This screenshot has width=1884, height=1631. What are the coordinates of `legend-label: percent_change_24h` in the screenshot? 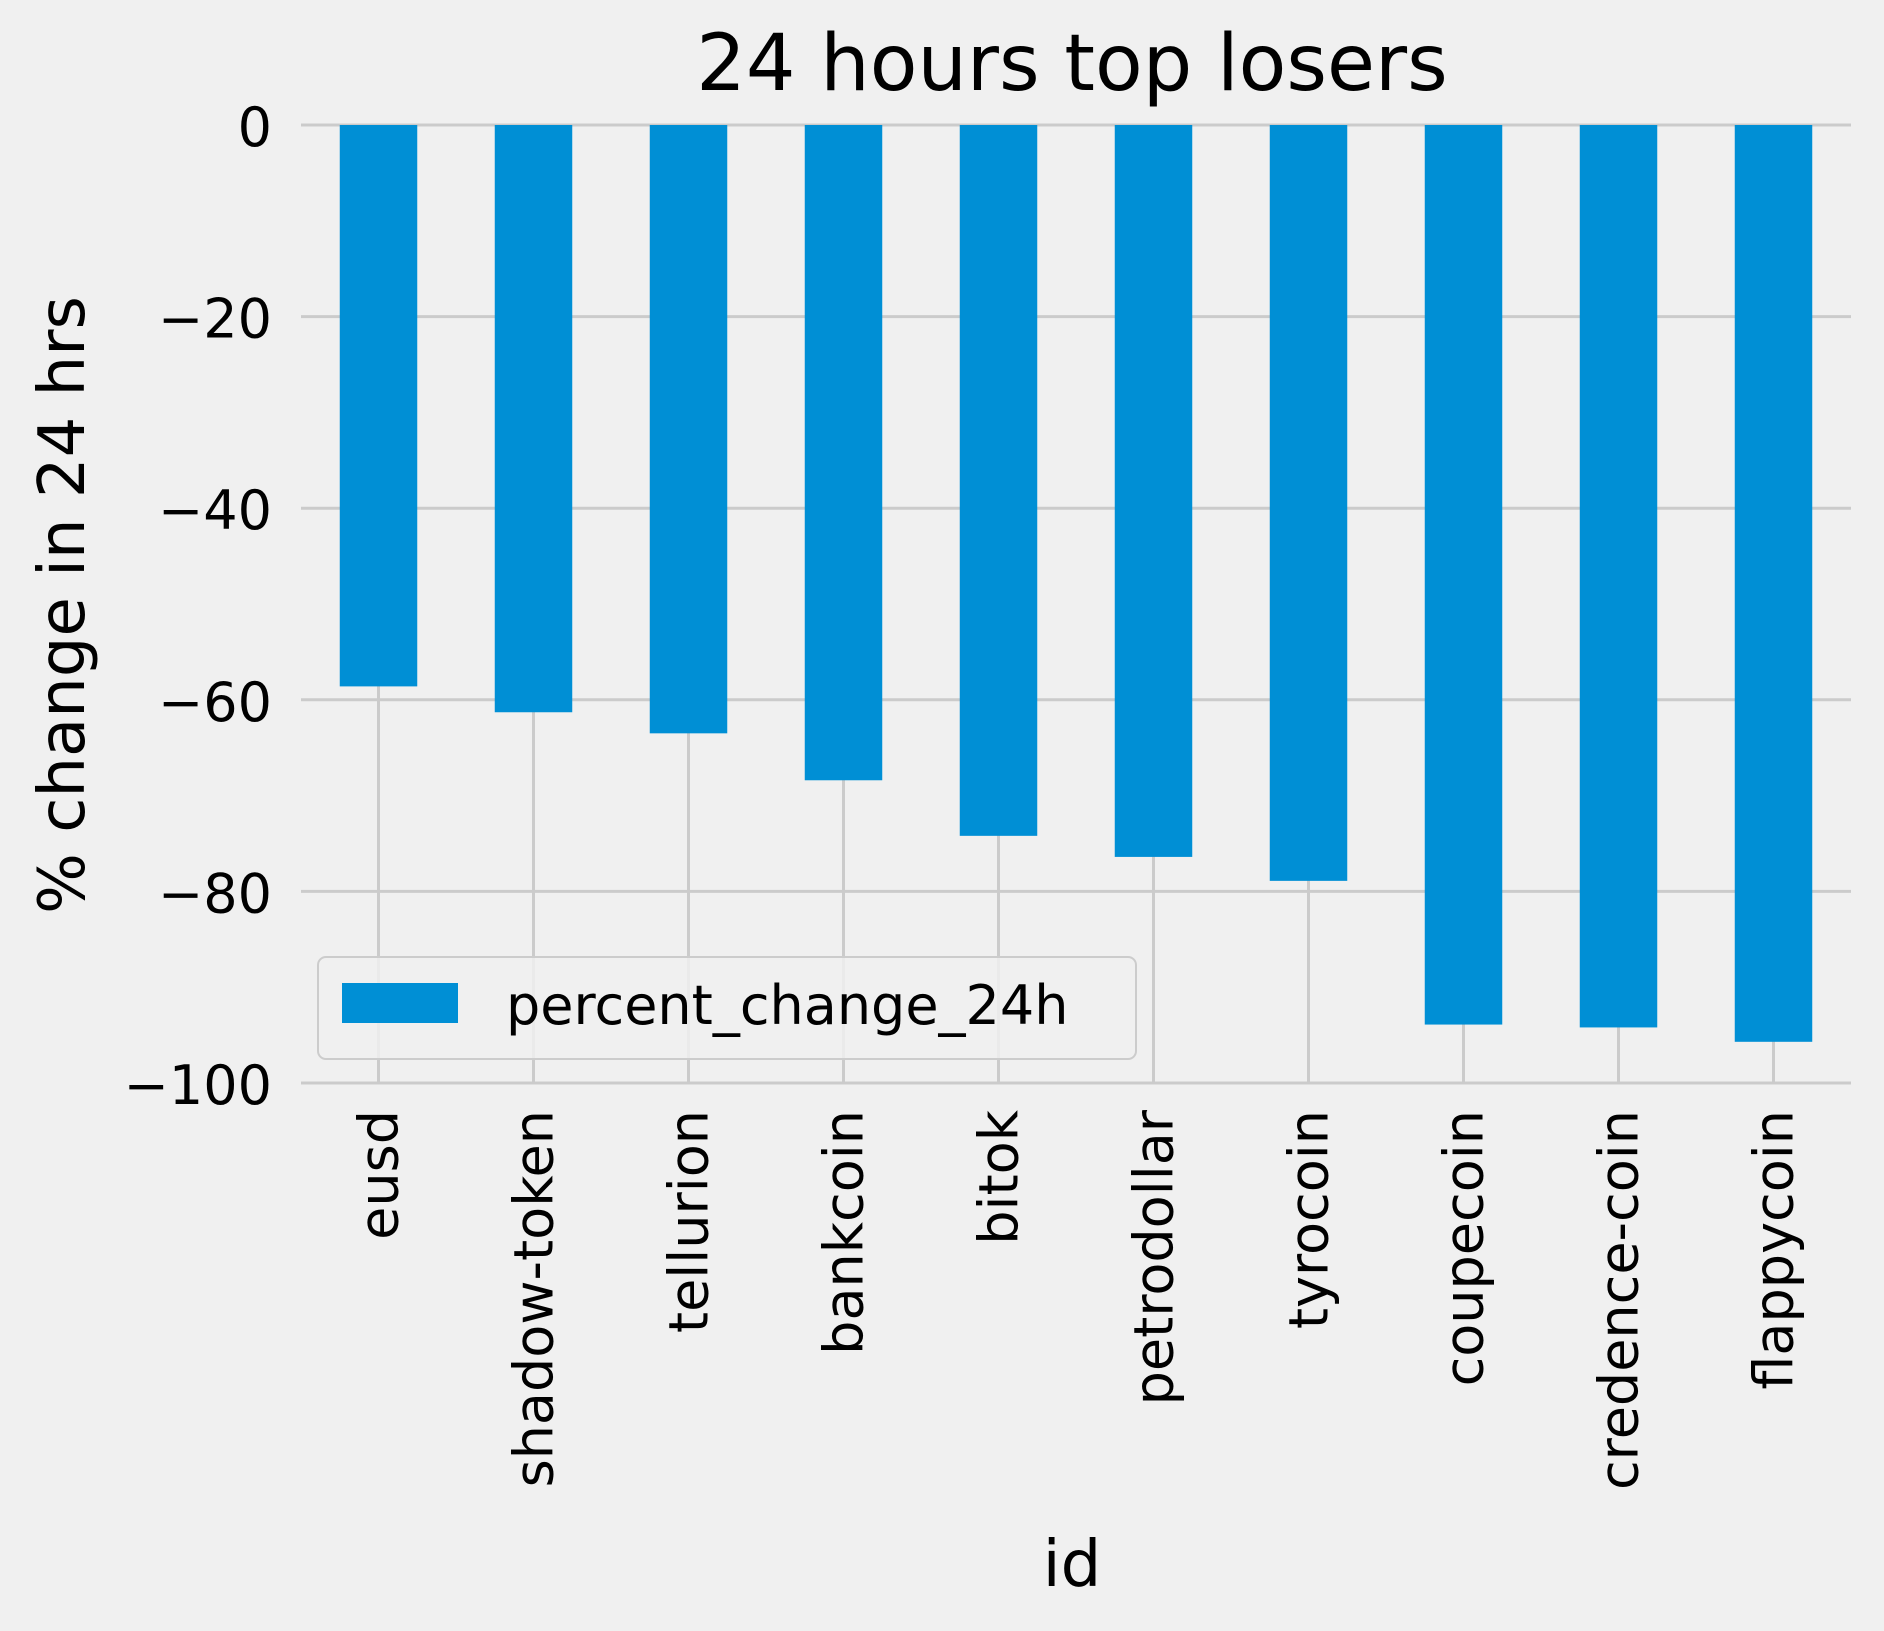 It's located at (787, 1005).